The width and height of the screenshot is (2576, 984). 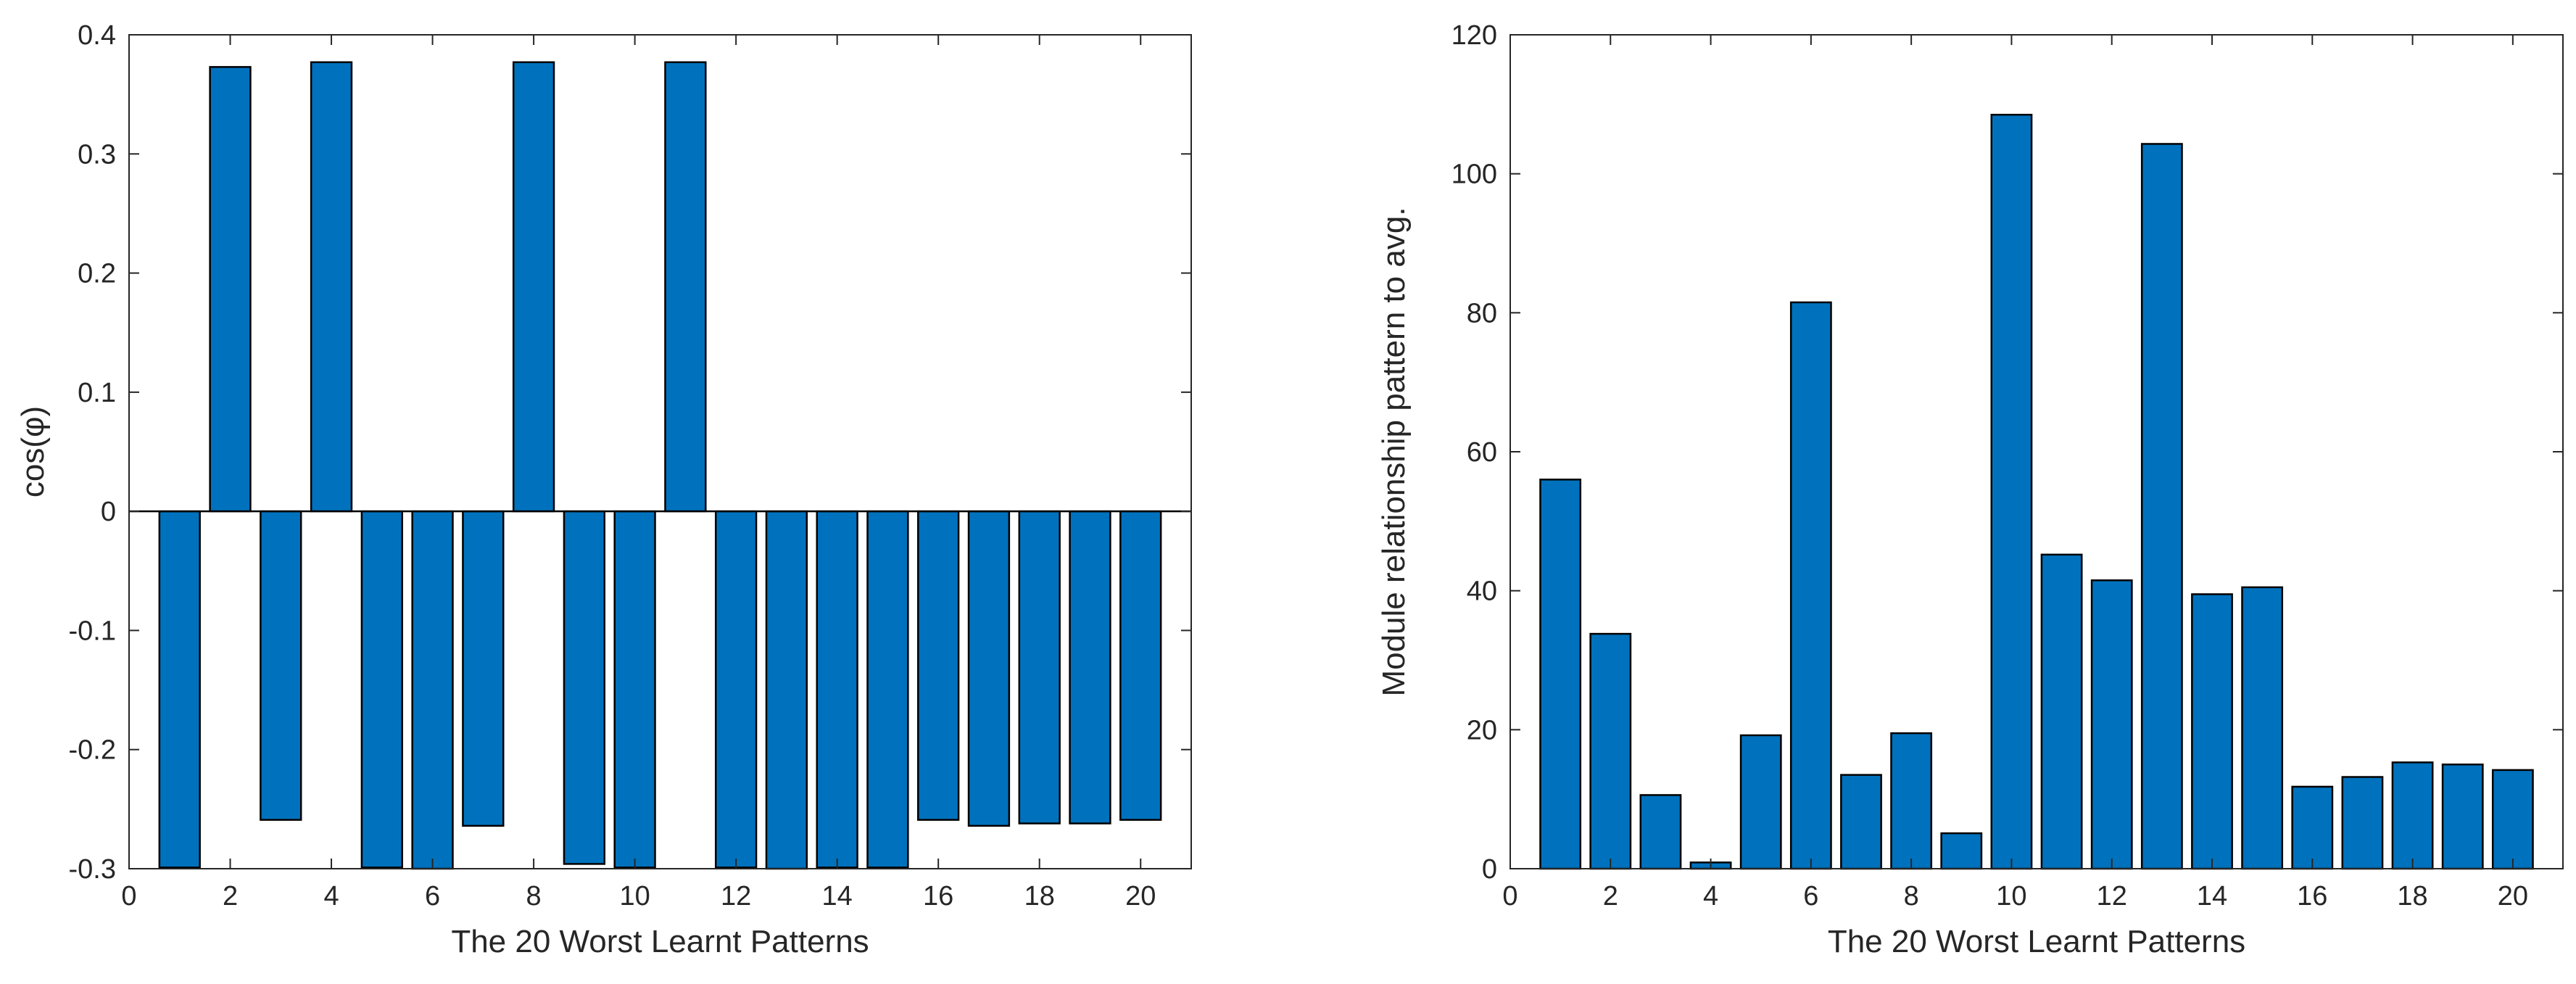 I want to click on y-tick-label: 80, so click(x=1482, y=313).